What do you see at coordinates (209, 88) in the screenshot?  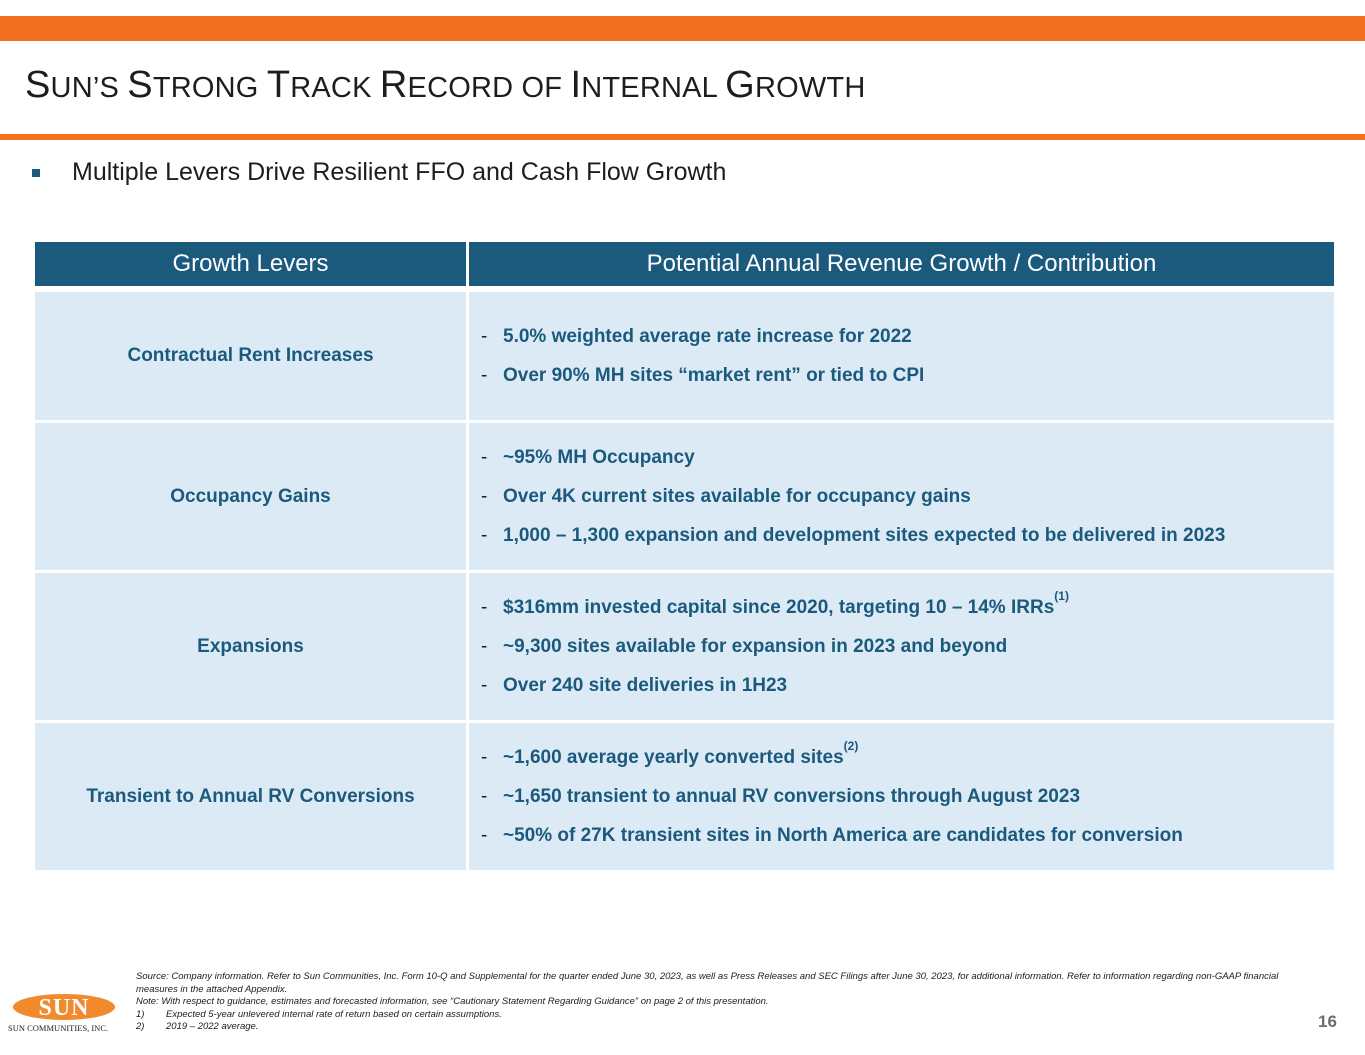 I see `title-small-caps: TRONG` at bounding box center [209, 88].